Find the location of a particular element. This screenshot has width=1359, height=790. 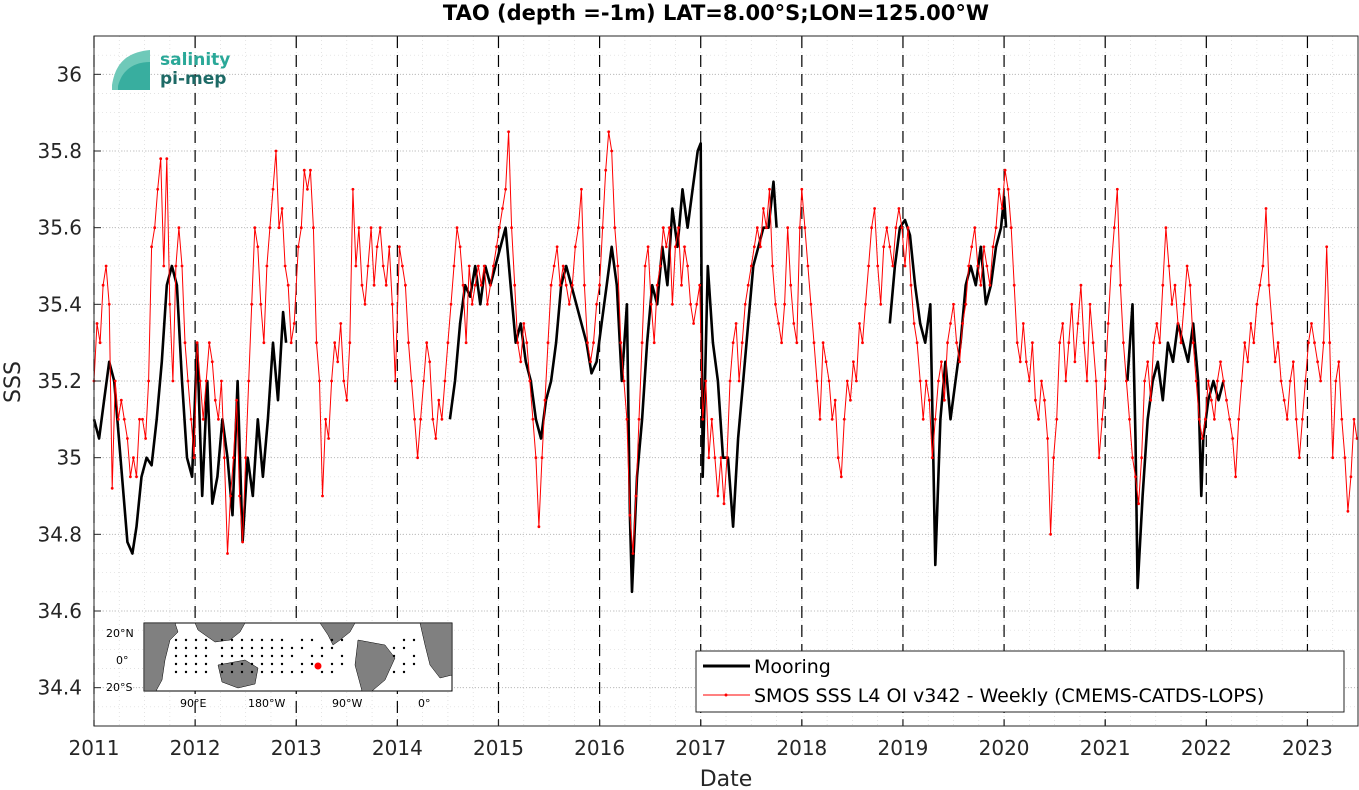

x-tick-label: 2018 is located at coordinates (801, 748).